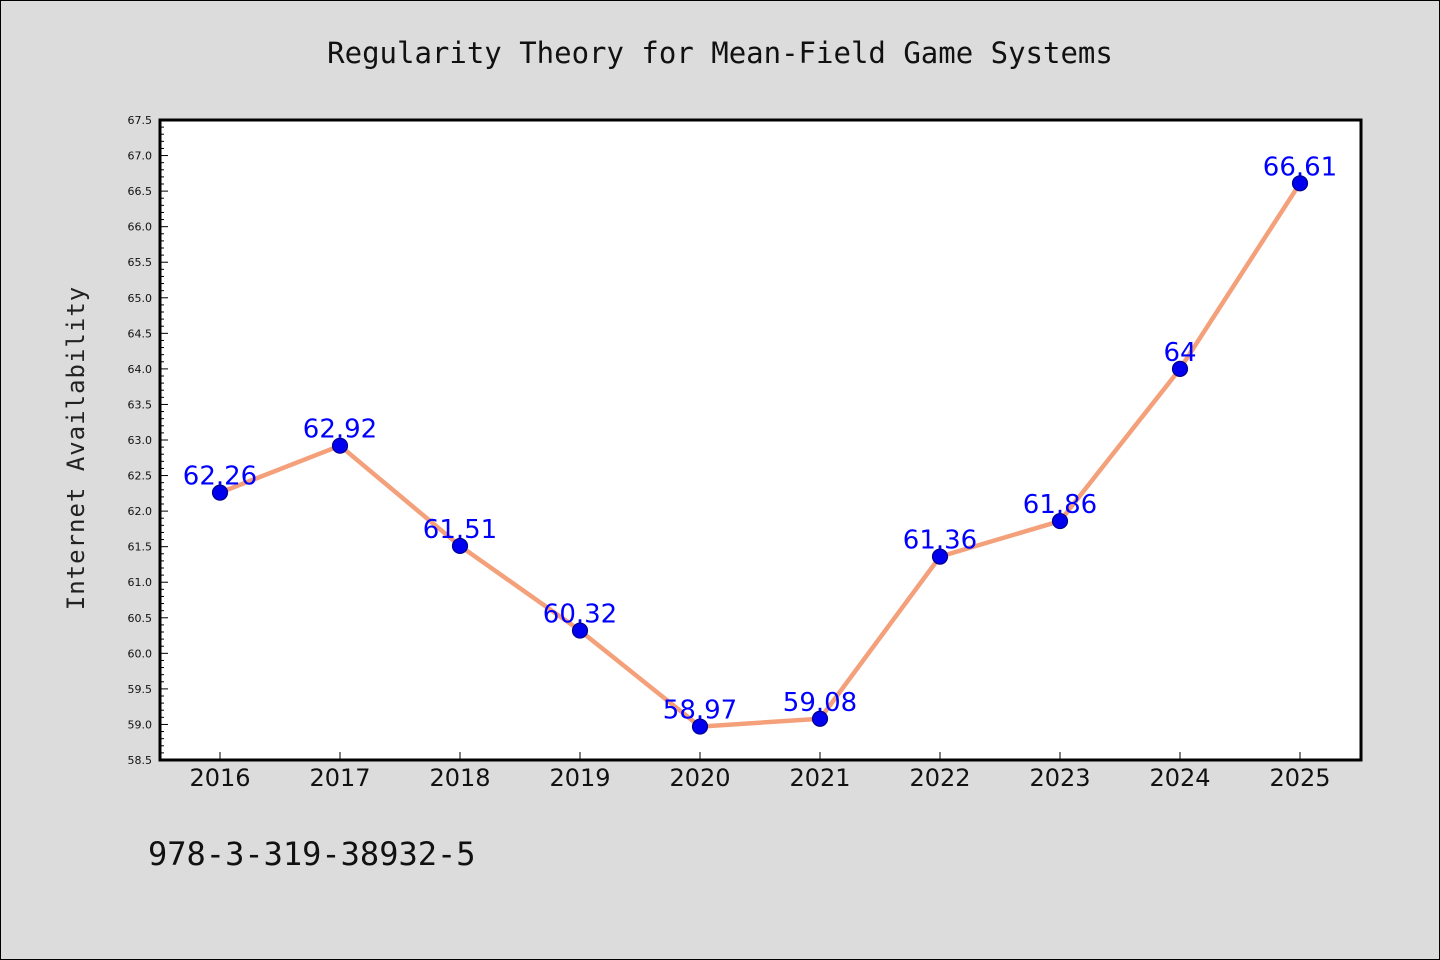  I want to click on data-label: 61.36, so click(940, 541).